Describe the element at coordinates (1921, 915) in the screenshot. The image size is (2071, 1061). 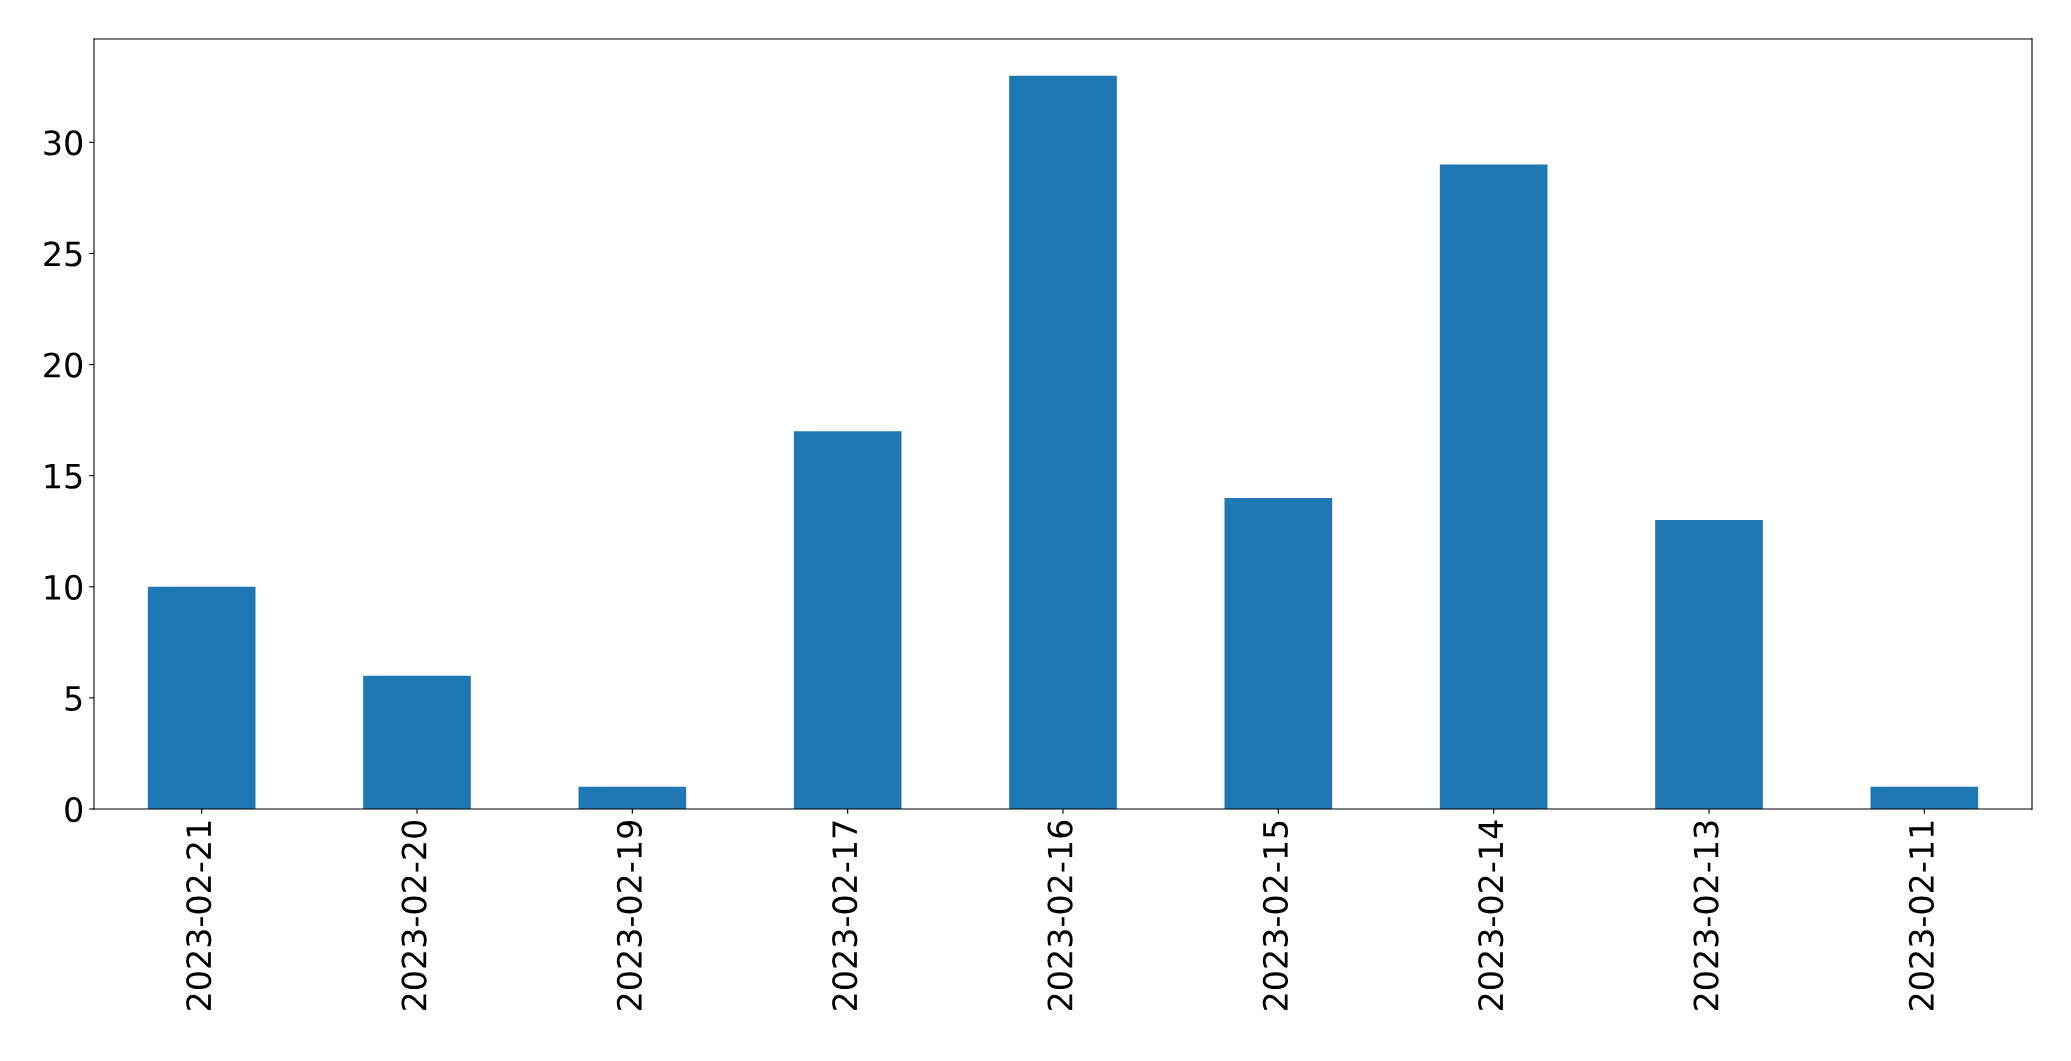
I see `x-tick-label: 2023-02-11` at that location.